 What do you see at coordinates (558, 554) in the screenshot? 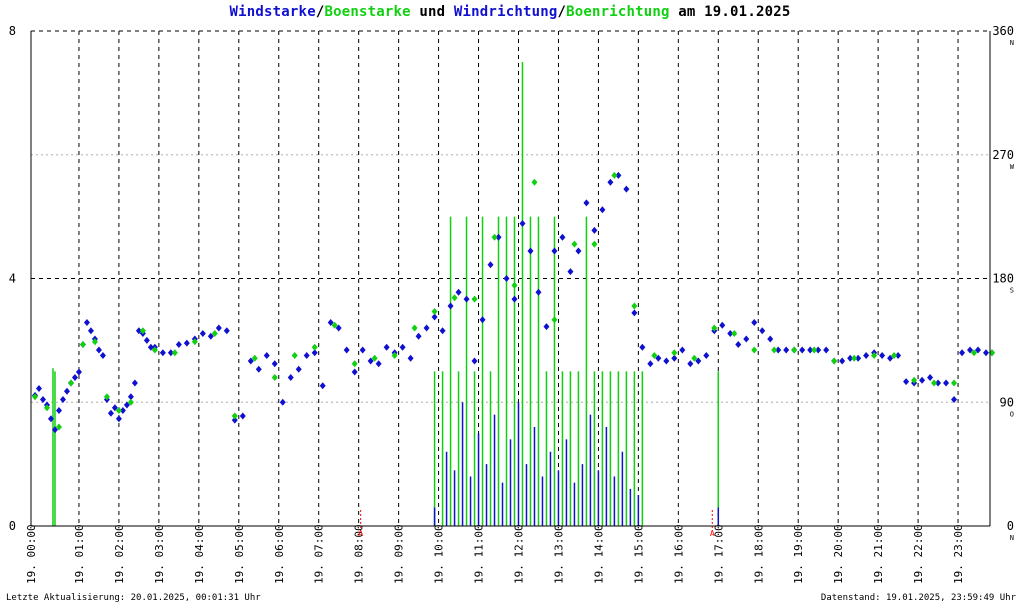
I see `x-tick-label: 19. 13:00` at bounding box center [558, 554].